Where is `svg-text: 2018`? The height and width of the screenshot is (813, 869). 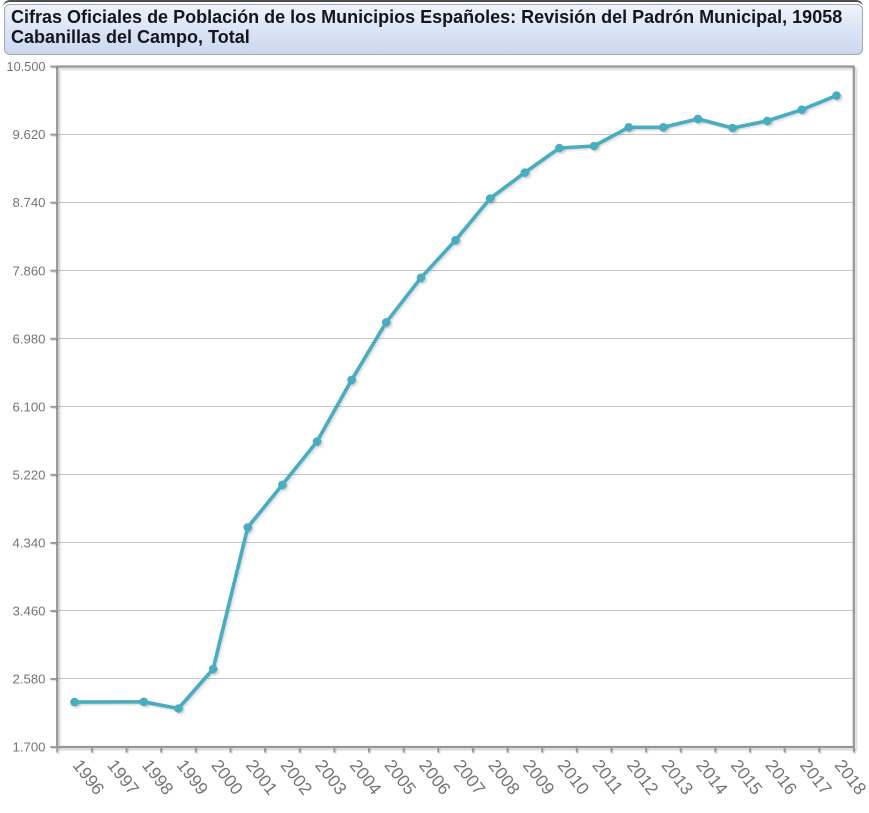
svg-text: 2018 is located at coordinates (850, 777).